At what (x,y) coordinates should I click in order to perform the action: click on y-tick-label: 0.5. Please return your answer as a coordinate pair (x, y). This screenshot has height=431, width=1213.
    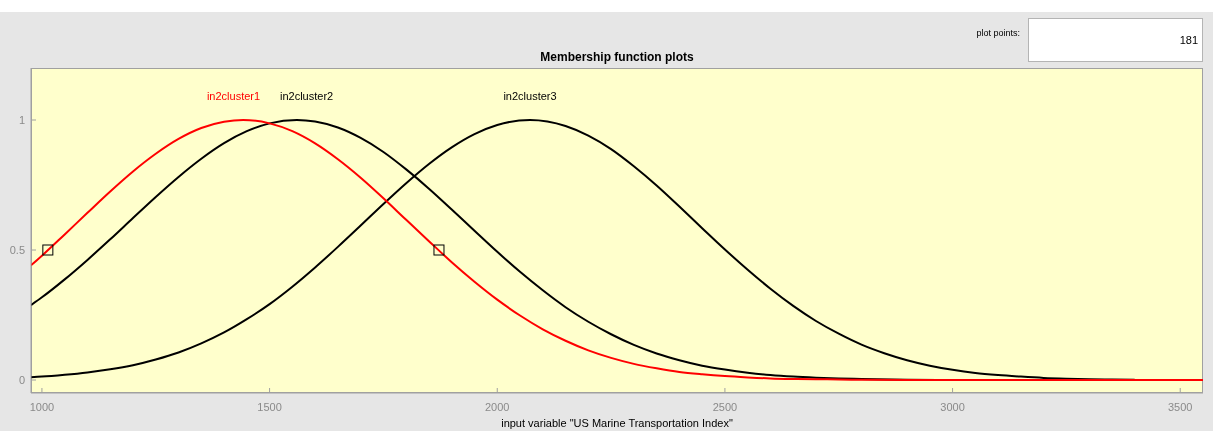
    Looking at the image, I should click on (17, 249).